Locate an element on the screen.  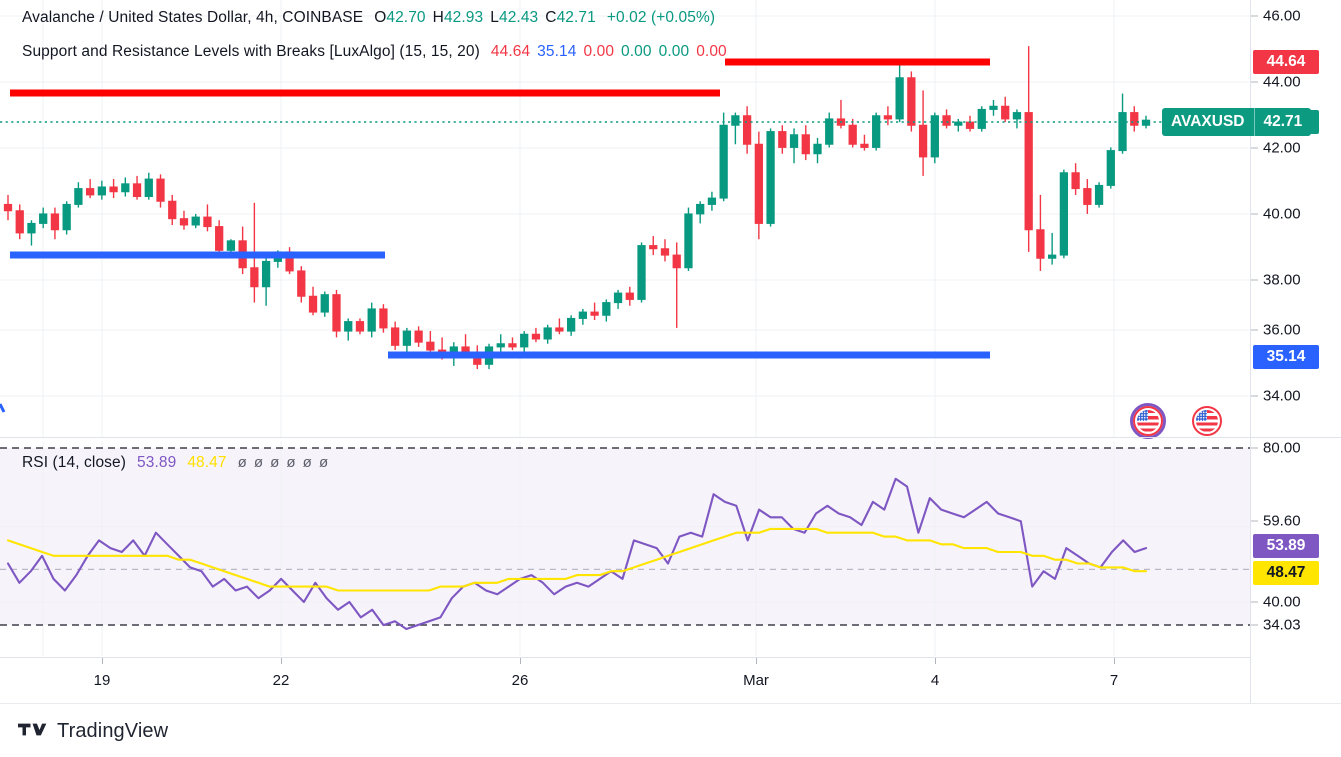
rsi-axis-value-badge: 48.47 is located at coordinates (1286, 573).